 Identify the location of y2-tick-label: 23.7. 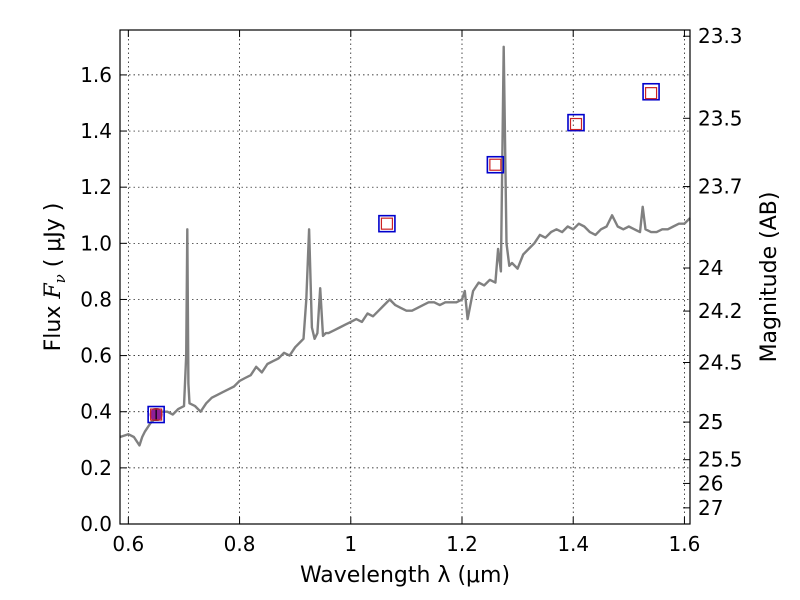
(720, 187).